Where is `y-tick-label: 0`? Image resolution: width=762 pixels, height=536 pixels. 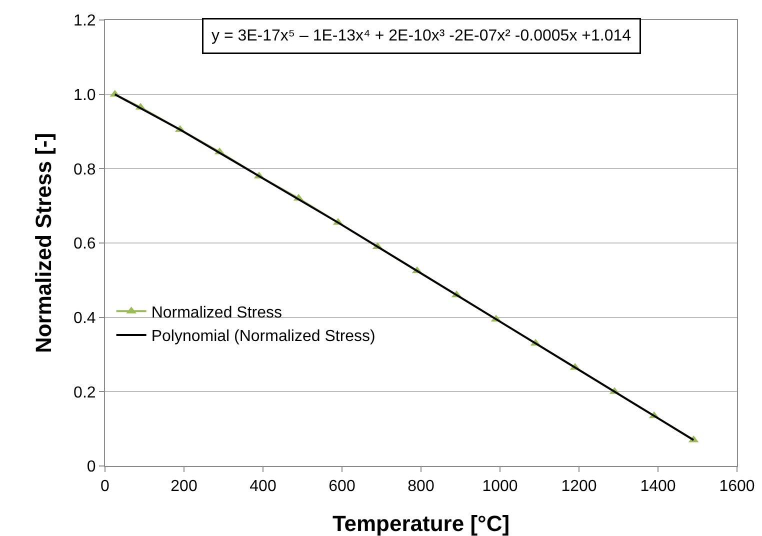 y-tick-label: 0 is located at coordinates (91, 467).